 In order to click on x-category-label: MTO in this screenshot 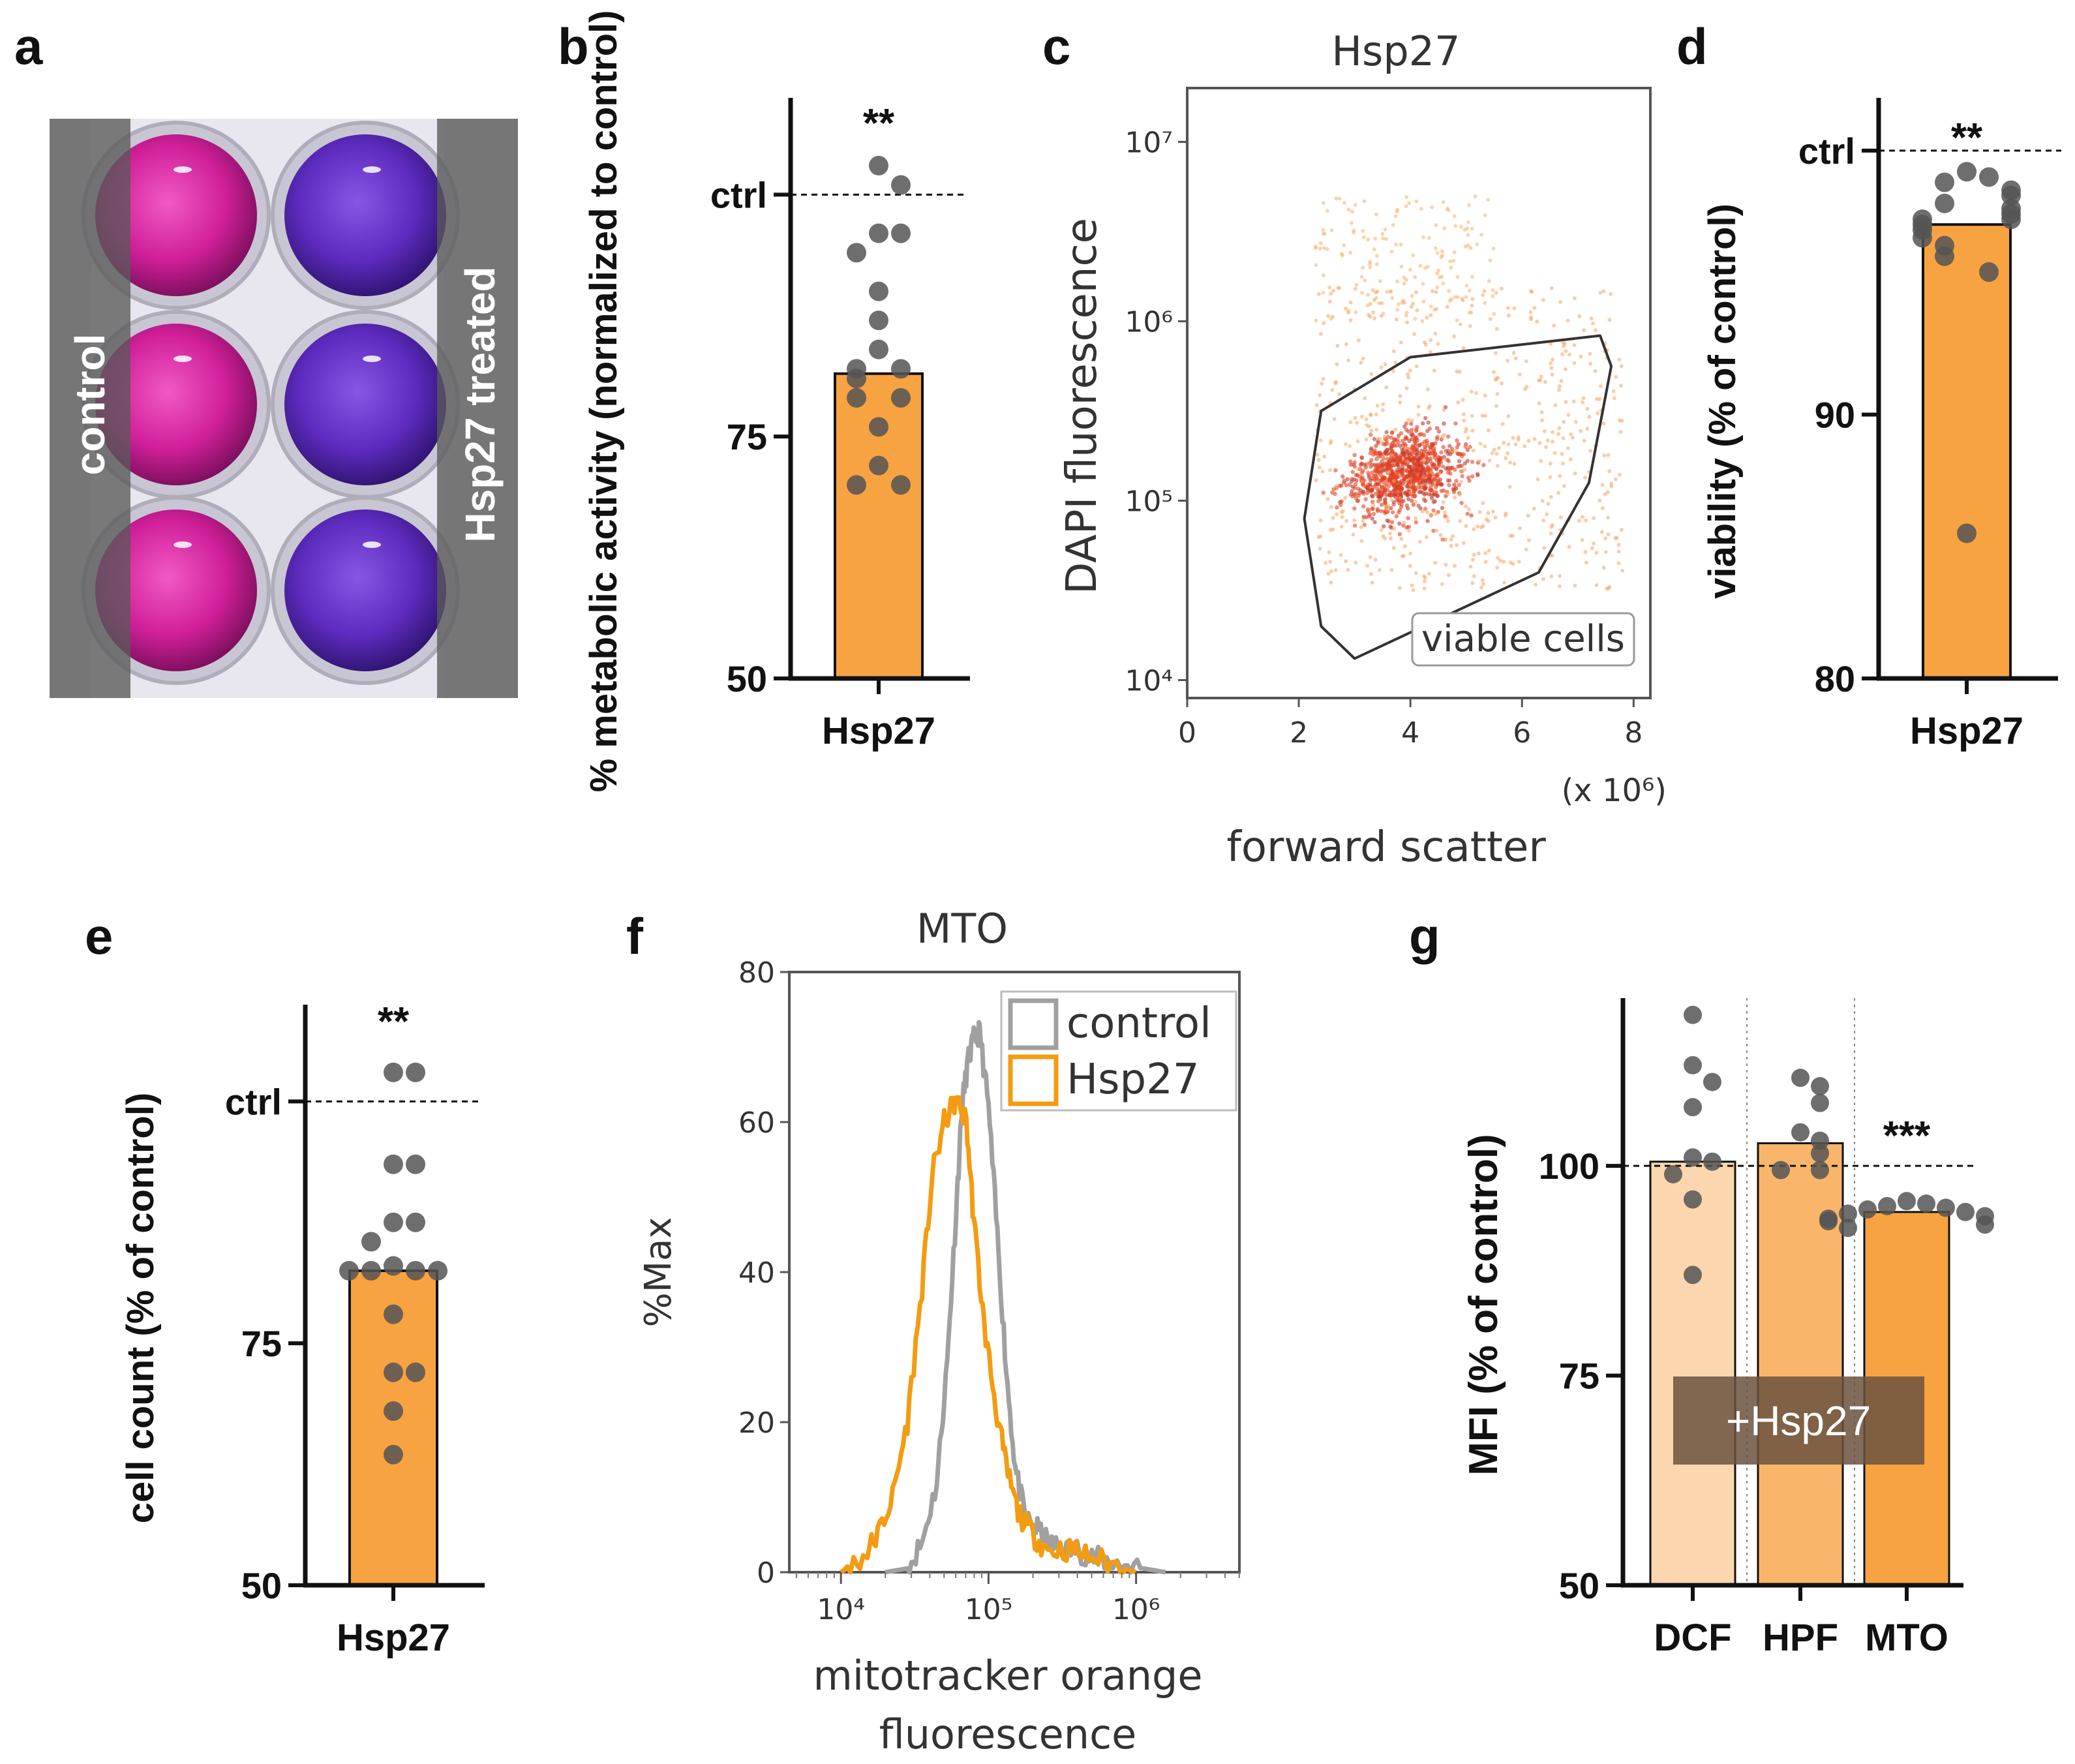, I will do `click(1906, 1638)`.